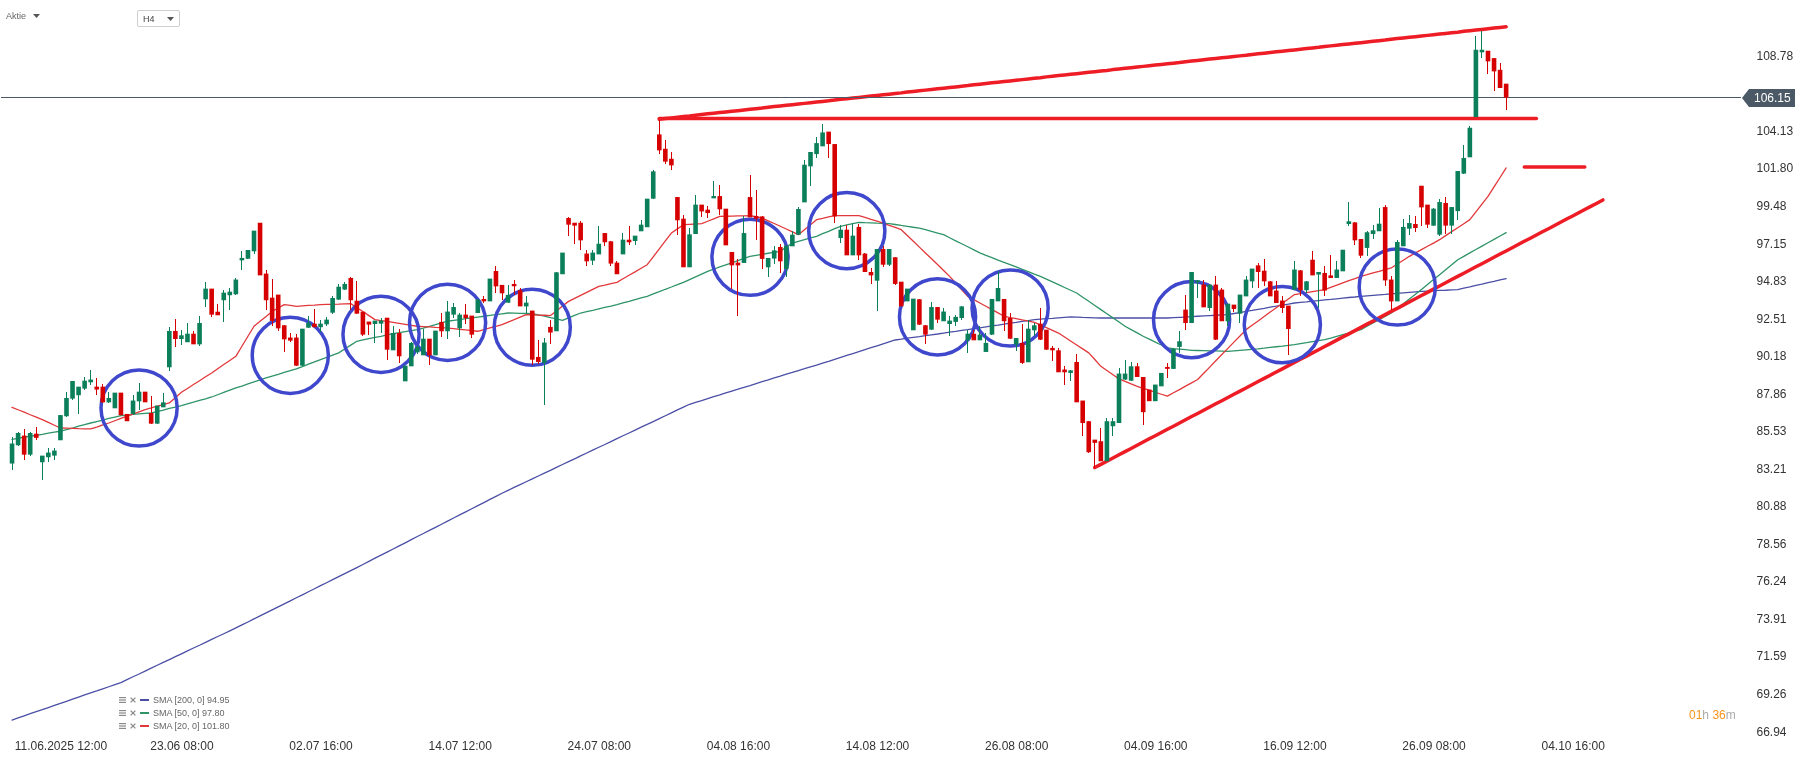  What do you see at coordinates (1771, 543) in the screenshot?
I see `y-tick-label: 78.56` at bounding box center [1771, 543].